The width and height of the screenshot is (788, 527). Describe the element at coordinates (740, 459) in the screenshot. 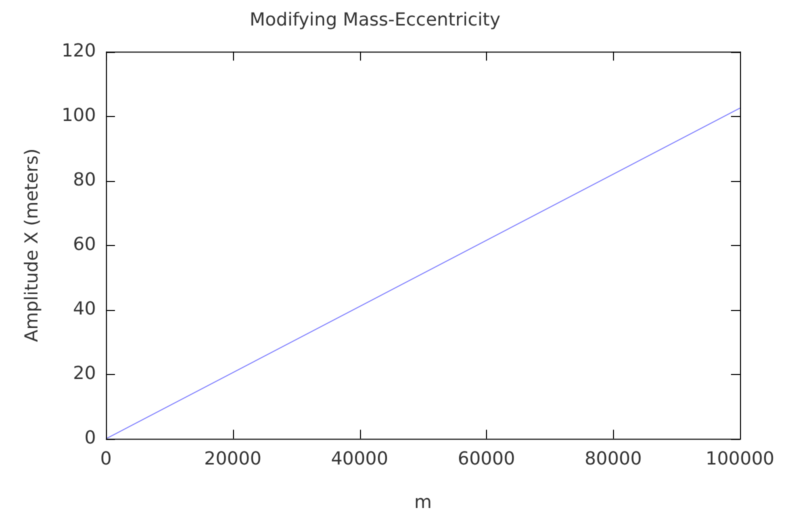

I see `x-tick-label: 100000` at that location.